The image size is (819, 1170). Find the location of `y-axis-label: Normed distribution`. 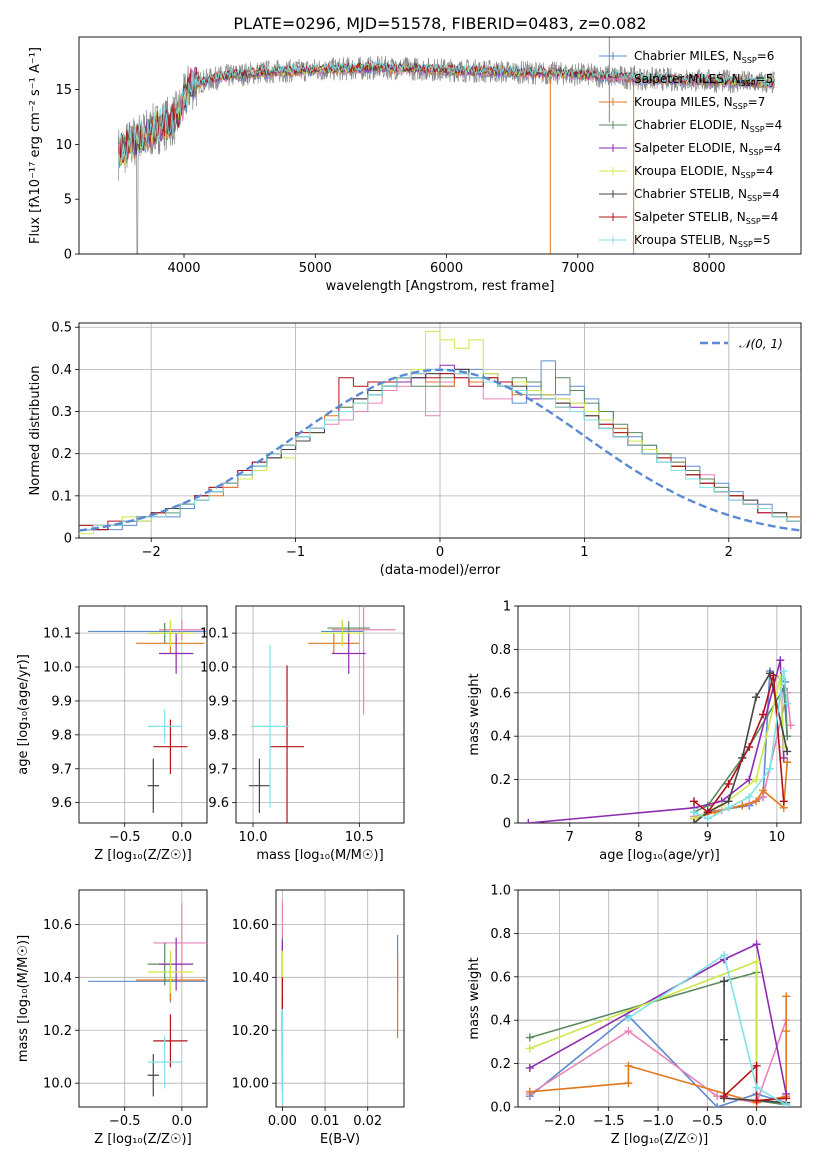

y-axis-label: Normed distribution is located at coordinates (35, 431).